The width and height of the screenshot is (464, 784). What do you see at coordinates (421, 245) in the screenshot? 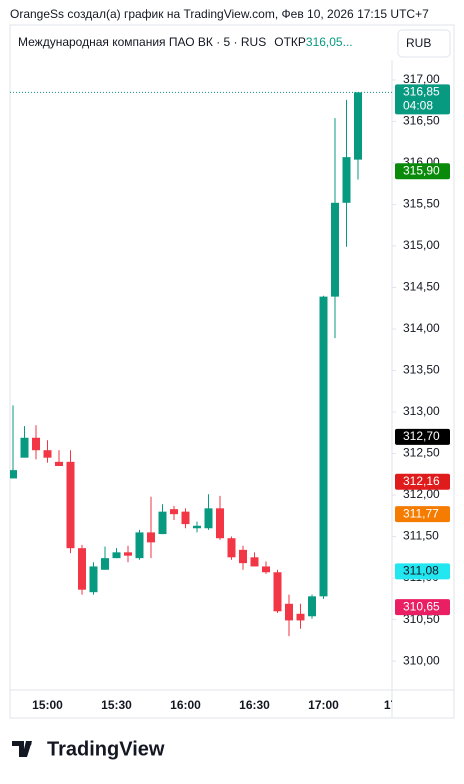
I see `y-tick-label: 315,00` at bounding box center [421, 245].